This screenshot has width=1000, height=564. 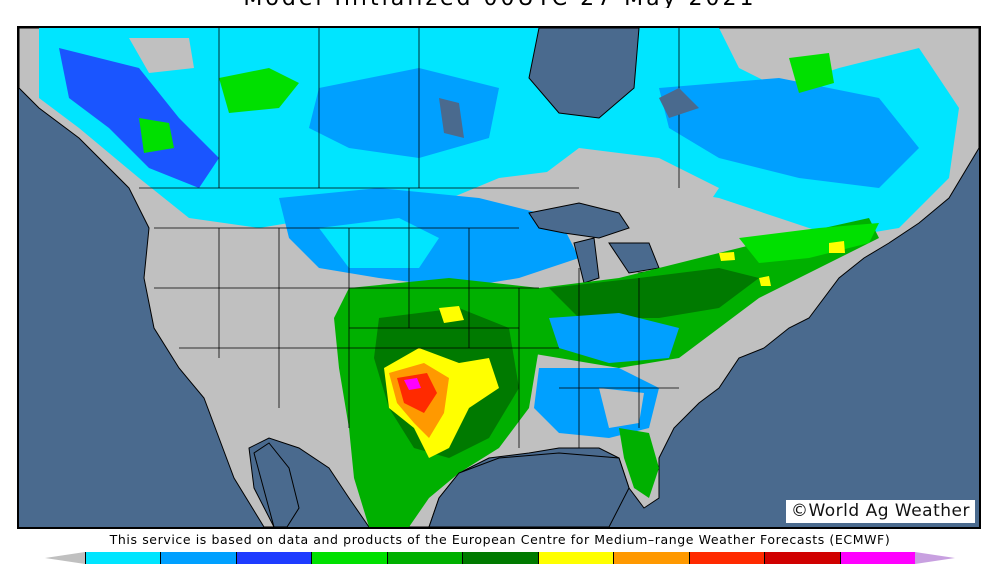 I want to click on hudson-bay, so click(x=584, y=73).